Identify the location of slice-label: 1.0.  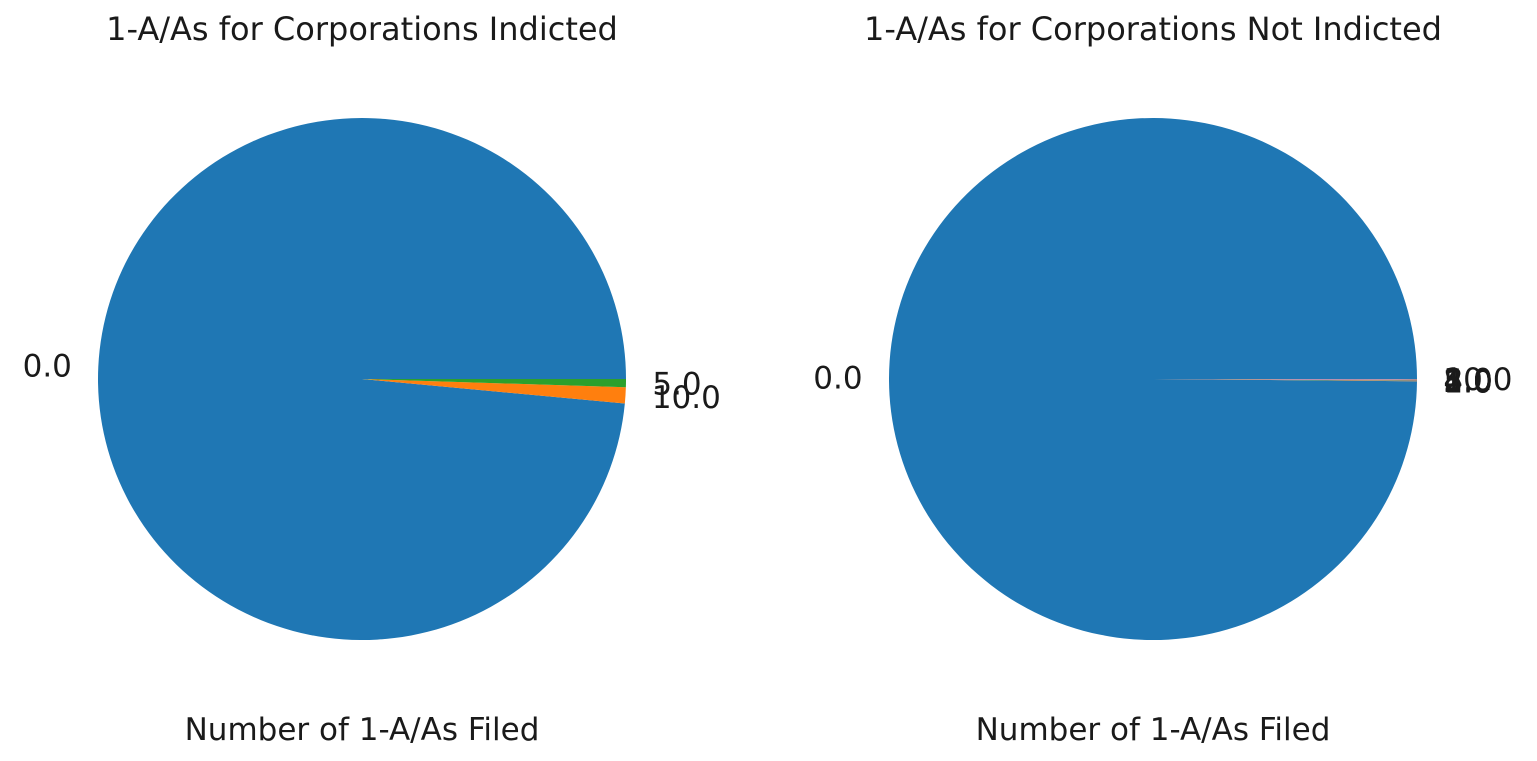
(1467, 382).